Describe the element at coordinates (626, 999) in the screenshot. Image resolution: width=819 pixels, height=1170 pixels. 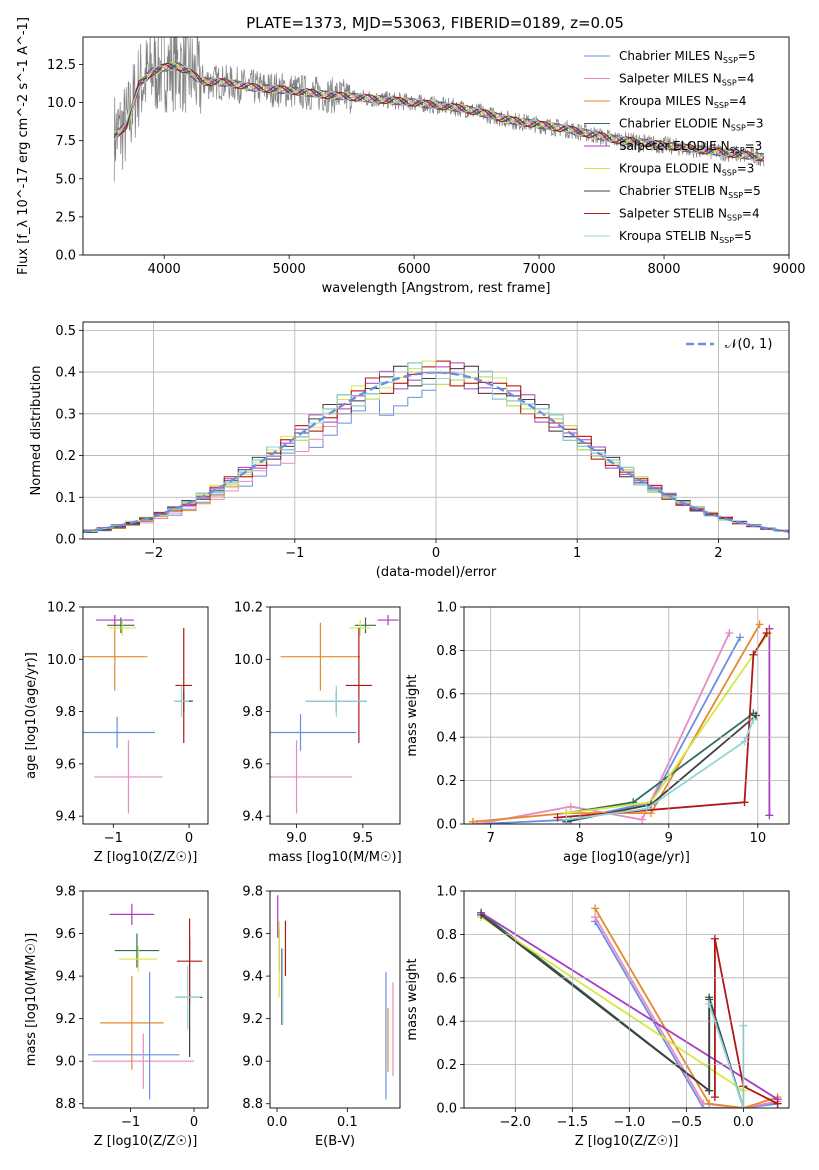
I see `z-weight-frame` at that location.